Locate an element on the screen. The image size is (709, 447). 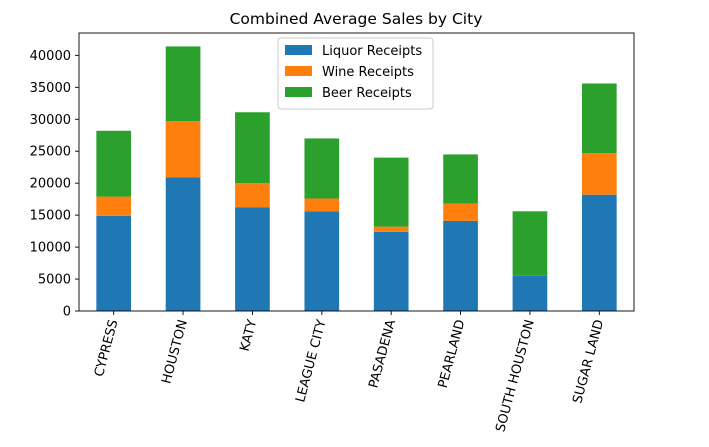
x-tick-label: PASADENA is located at coordinates (382, 354).